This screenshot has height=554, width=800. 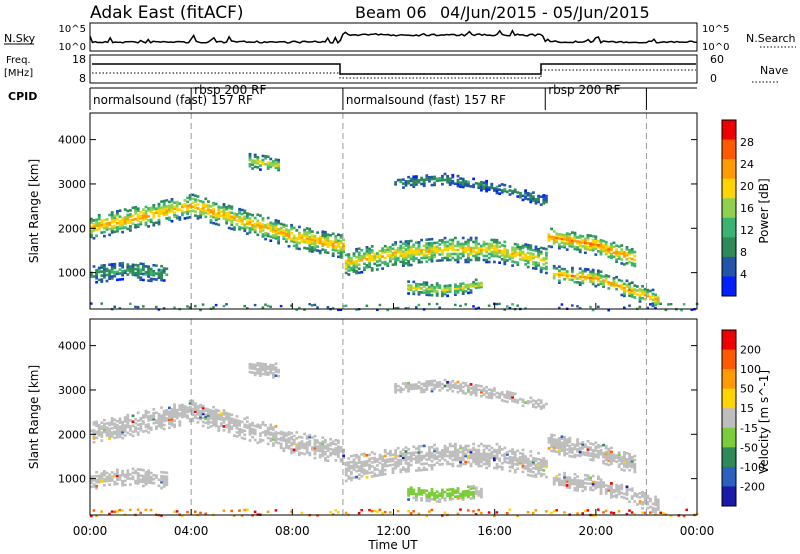 I want to click on y-tick-label: 3000, so click(x=72, y=184).